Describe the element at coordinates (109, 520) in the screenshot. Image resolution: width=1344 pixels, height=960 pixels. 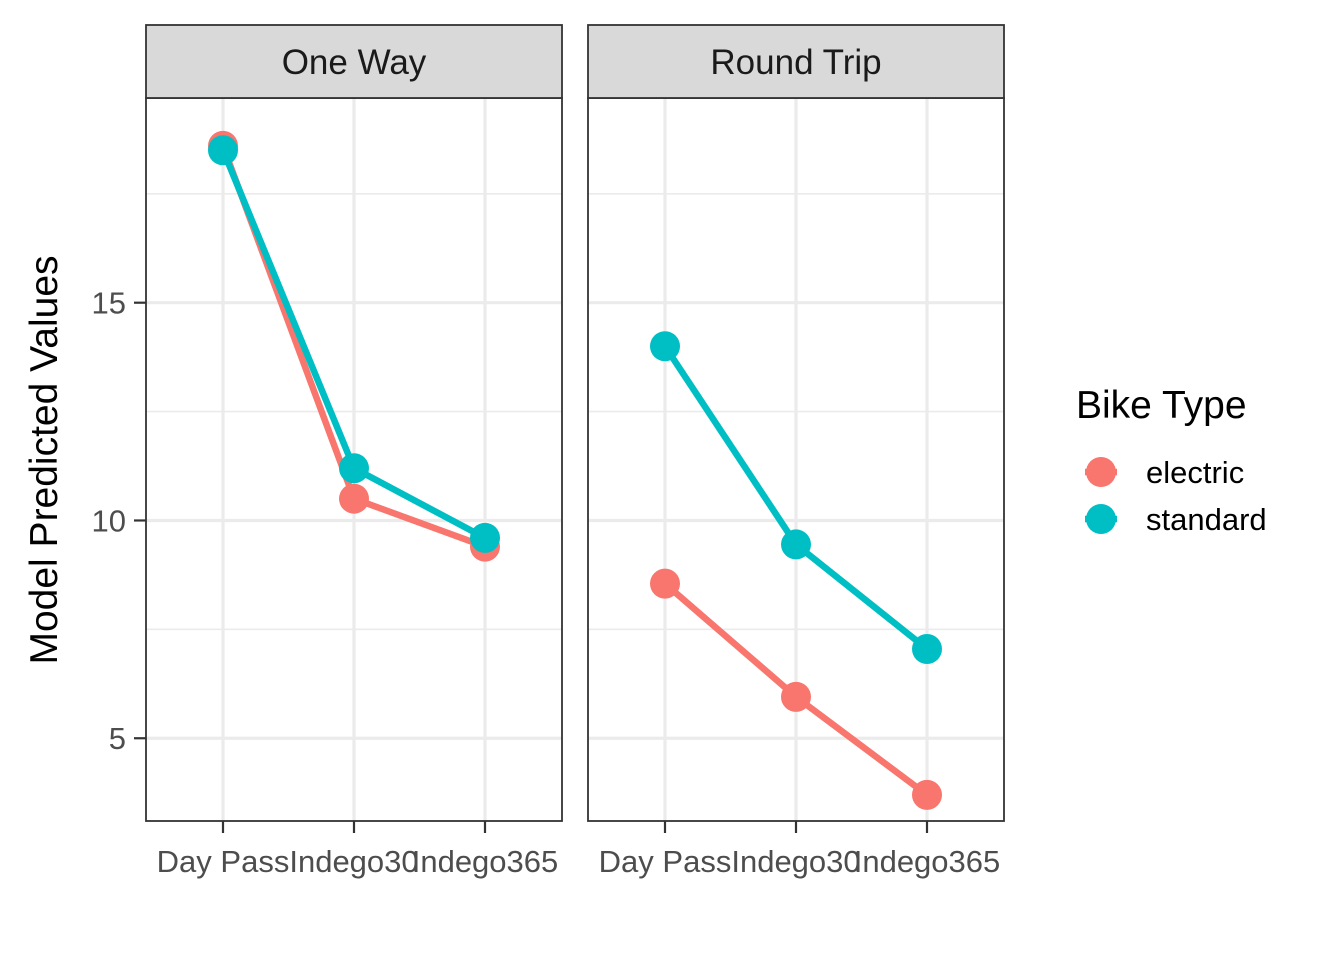
I see `y-tick-label: 10` at that location.